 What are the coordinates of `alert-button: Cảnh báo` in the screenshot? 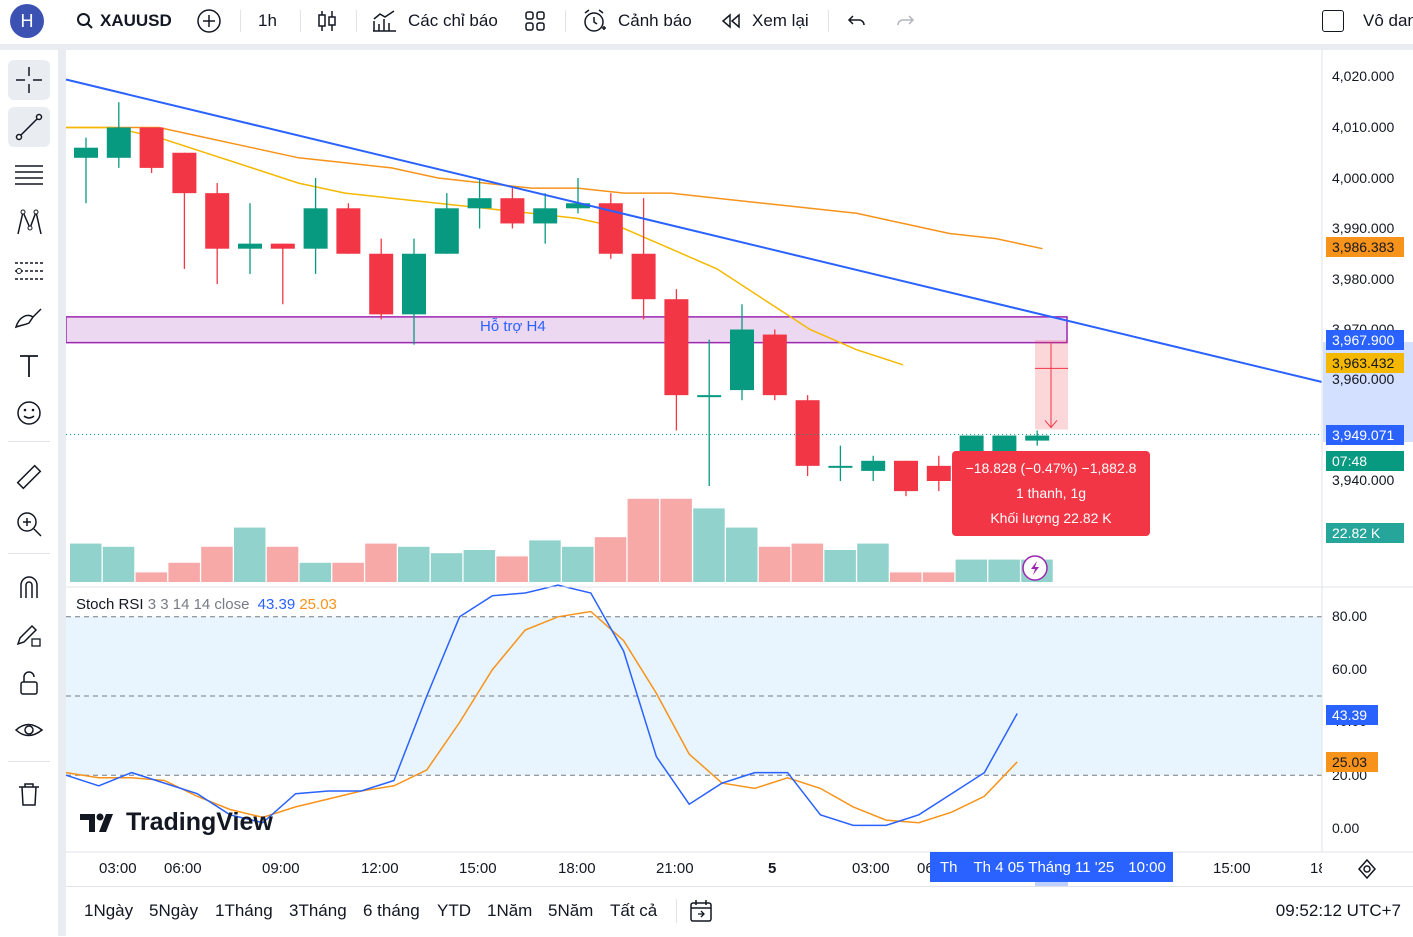 It's located at (637, 21).